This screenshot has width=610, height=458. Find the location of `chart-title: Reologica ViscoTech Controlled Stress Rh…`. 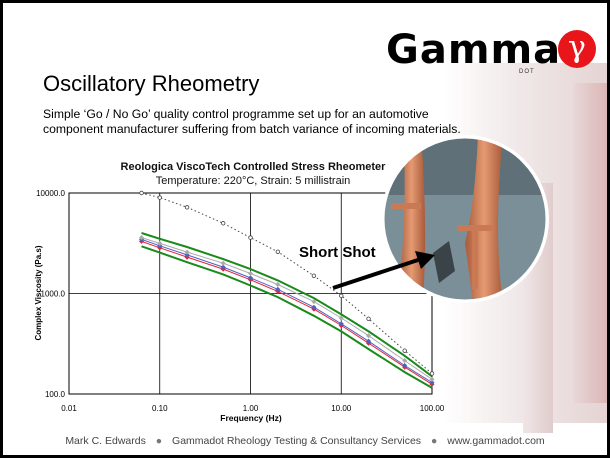

chart-title: Reologica ViscoTech Controlled Stress Rh… is located at coordinates (253, 167).